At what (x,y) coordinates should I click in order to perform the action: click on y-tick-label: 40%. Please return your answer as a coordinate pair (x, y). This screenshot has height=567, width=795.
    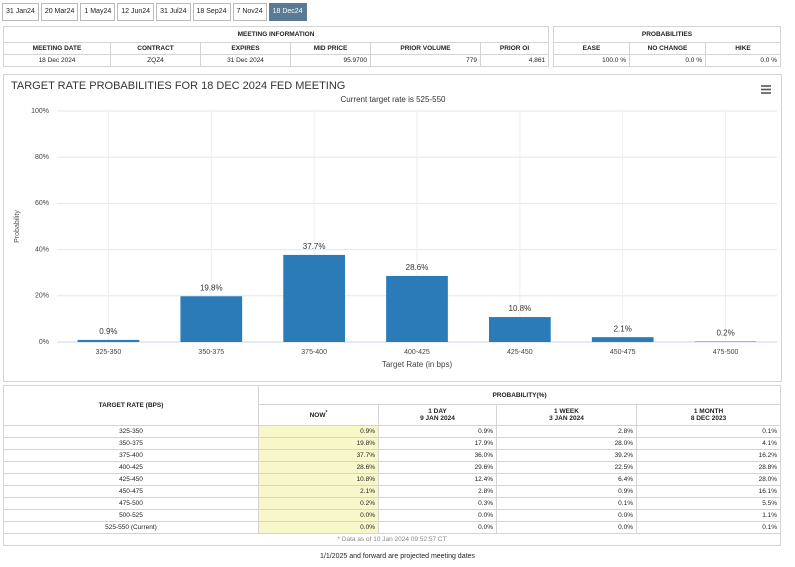
    Looking at the image, I should click on (42, 249).